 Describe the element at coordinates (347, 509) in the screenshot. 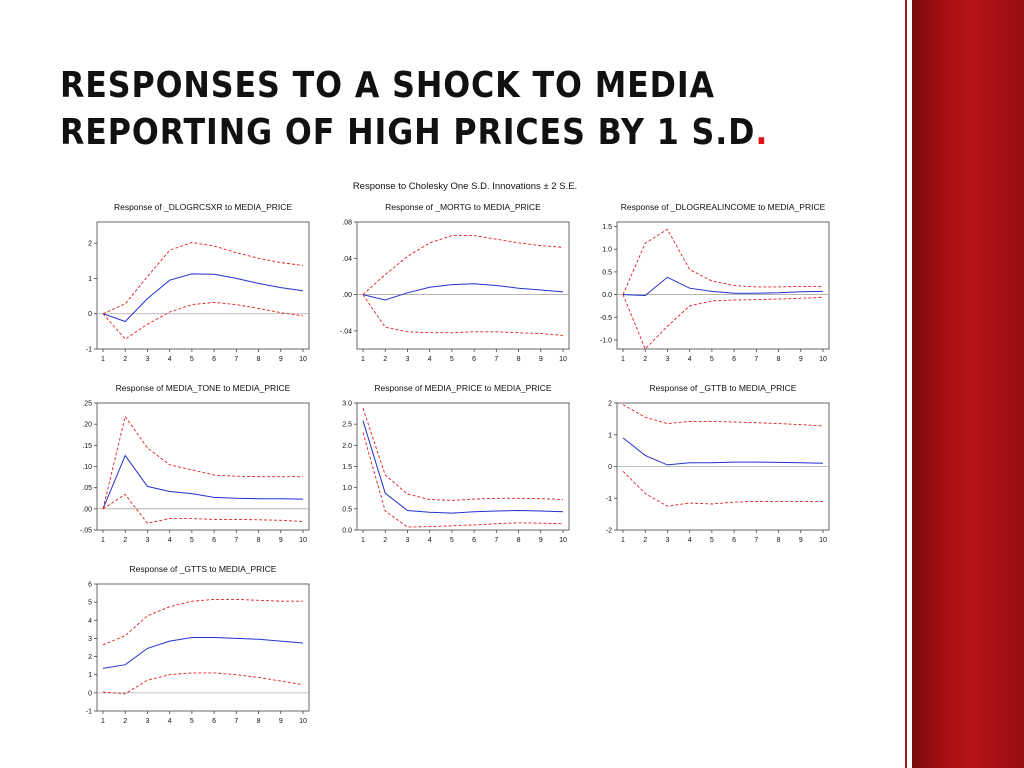

I see `y-tick-label: 0.5` at that location.